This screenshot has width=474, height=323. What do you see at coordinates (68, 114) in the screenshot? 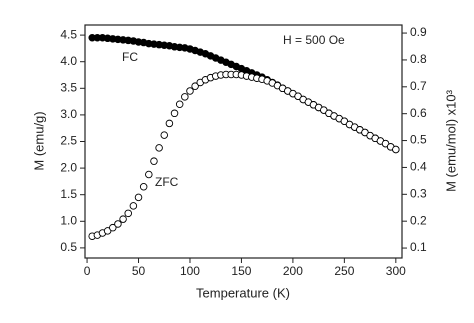
I see `y-tick-label: 3.0` at bounding box center [68, 114].